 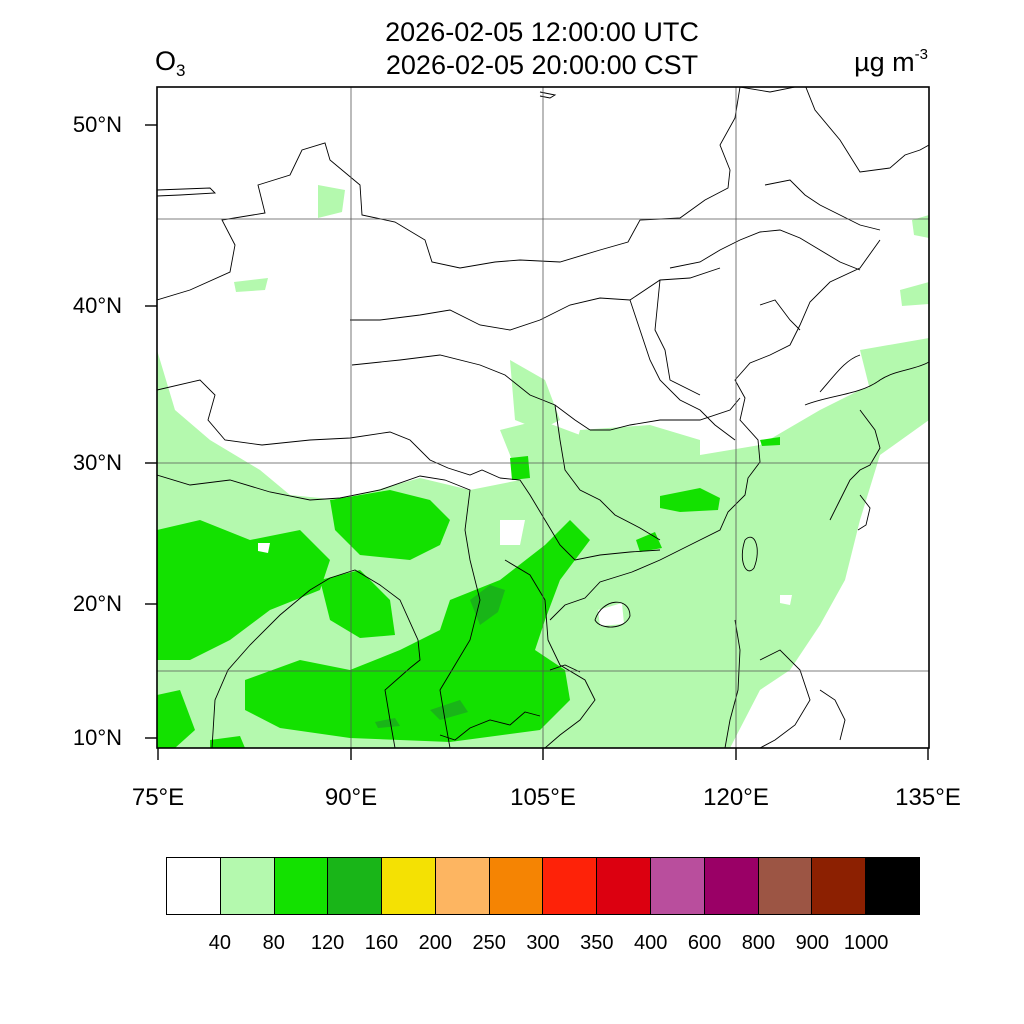 I want to click on legend-label: 900, so click(x=812, y=943).